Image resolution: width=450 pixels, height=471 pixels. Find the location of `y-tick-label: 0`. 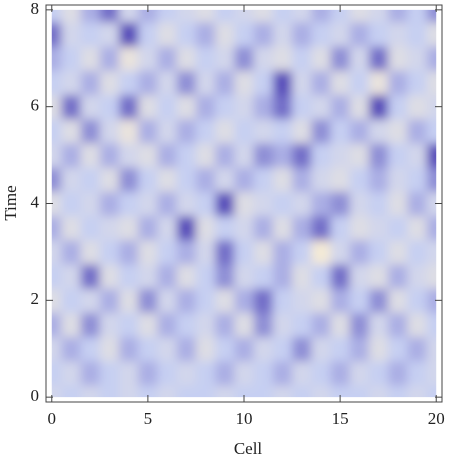

y-tick-label: 0 is located at coordinates (35, 395).